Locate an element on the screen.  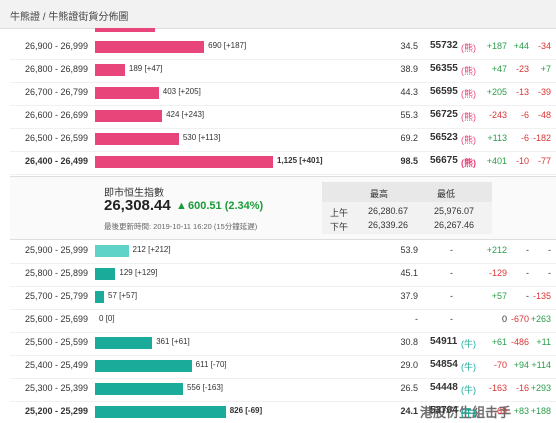
bar-label: 424 [+243] is located at coordinates (185, 114).